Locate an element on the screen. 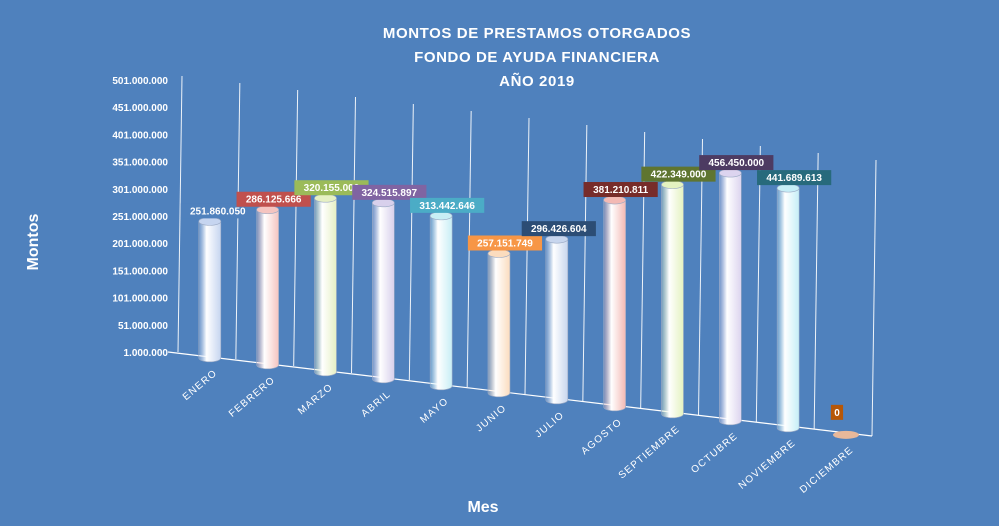 This screenshot has height=526, width=999. data-label: 251.860.050 is located at coordinates (217, 211).